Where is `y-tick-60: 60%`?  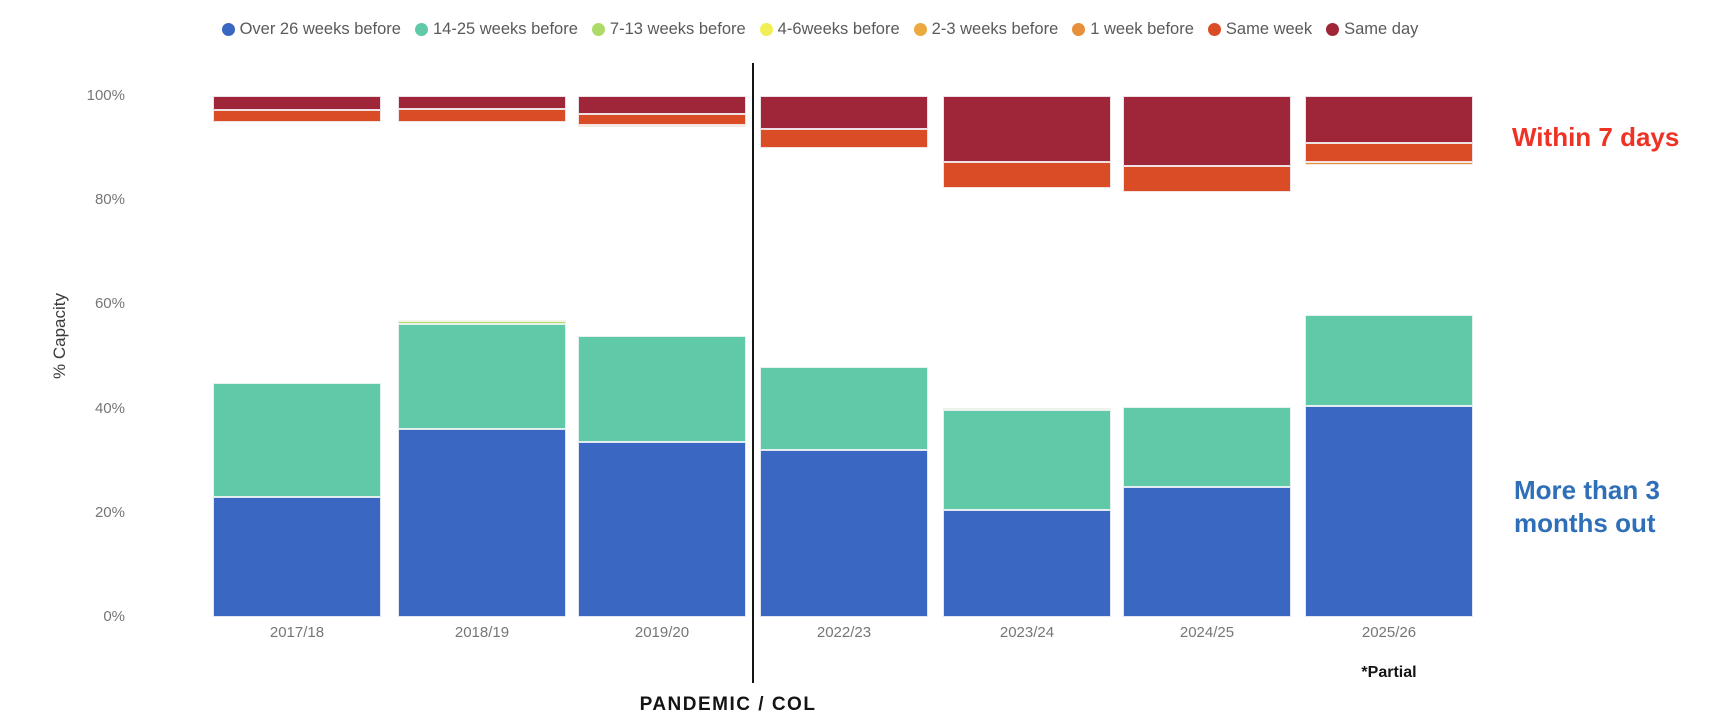
y-tick-60: 60% is located at coordinates (109, 304).